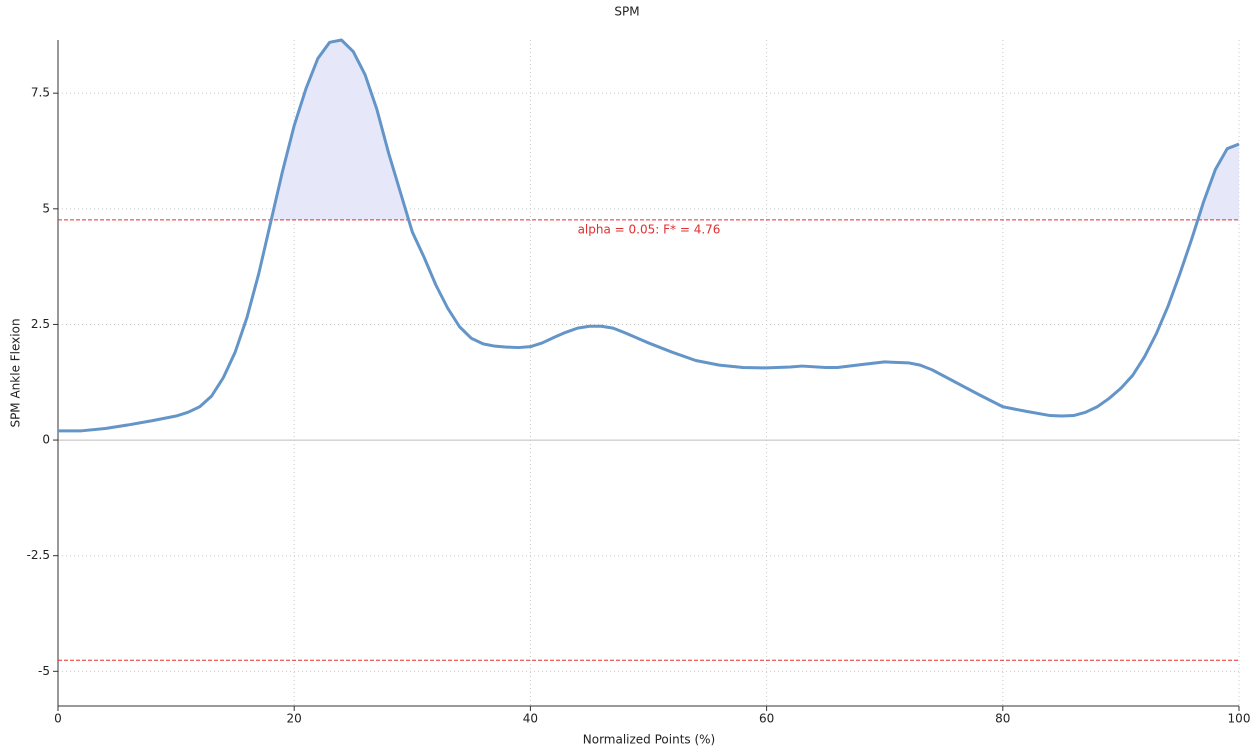 Image resolution: width=1254 pixels, height=753 pixels. What do you see at coordinates (649, 740) in the screenshot?
I see `x-axis-label: Normalized Points (%)` at bounding box center [649, 740].